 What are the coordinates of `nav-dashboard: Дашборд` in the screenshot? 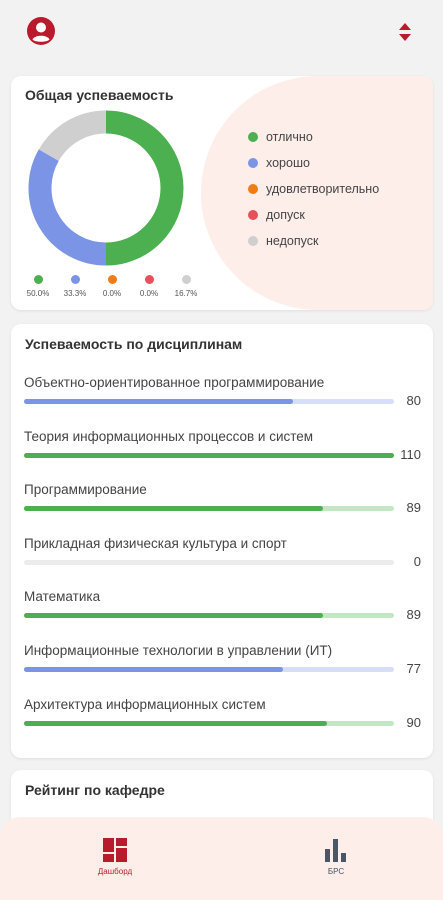 It's located at (115, 856).